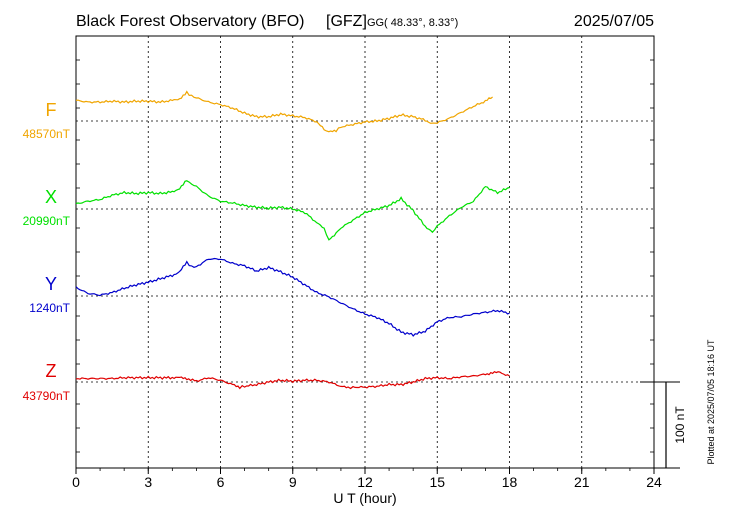  I want to click on station-title: Black Forest Observatory (BFO), so click(190, 21).